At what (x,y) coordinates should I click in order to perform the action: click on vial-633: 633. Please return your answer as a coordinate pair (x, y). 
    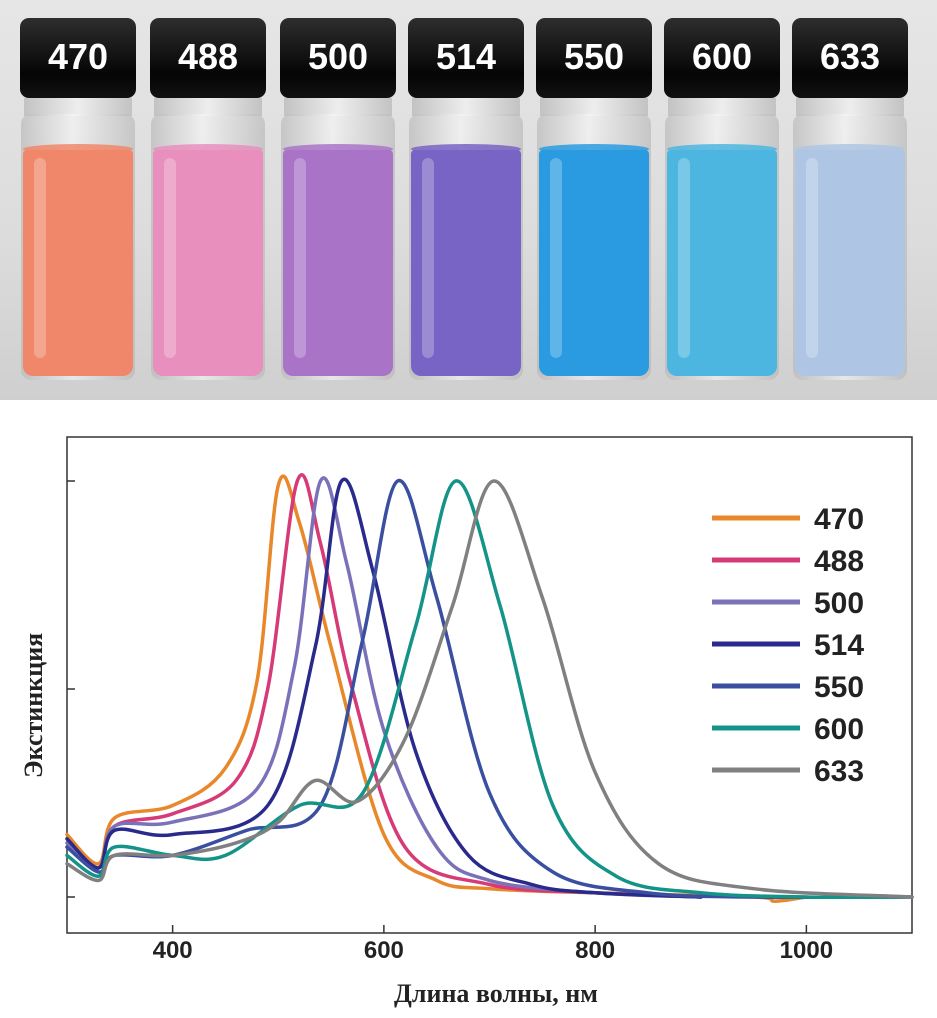
    Looking at the image, I should click on (850, 201).